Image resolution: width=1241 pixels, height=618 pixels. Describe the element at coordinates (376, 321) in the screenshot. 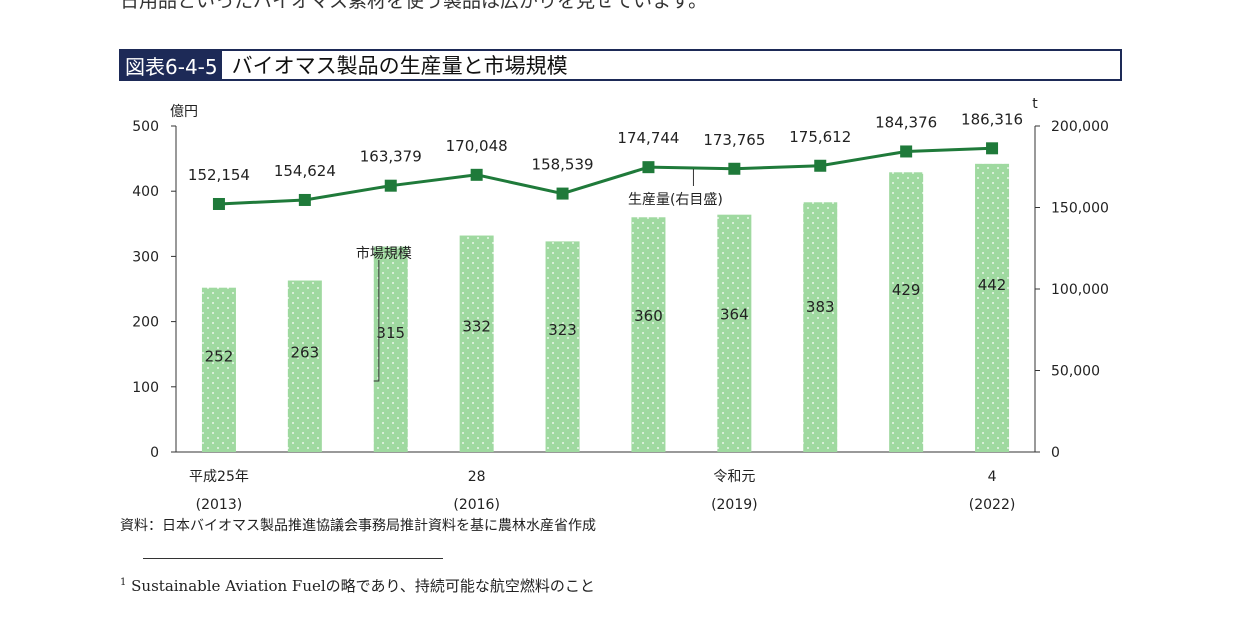

I see `bar-callout-line` at that location.